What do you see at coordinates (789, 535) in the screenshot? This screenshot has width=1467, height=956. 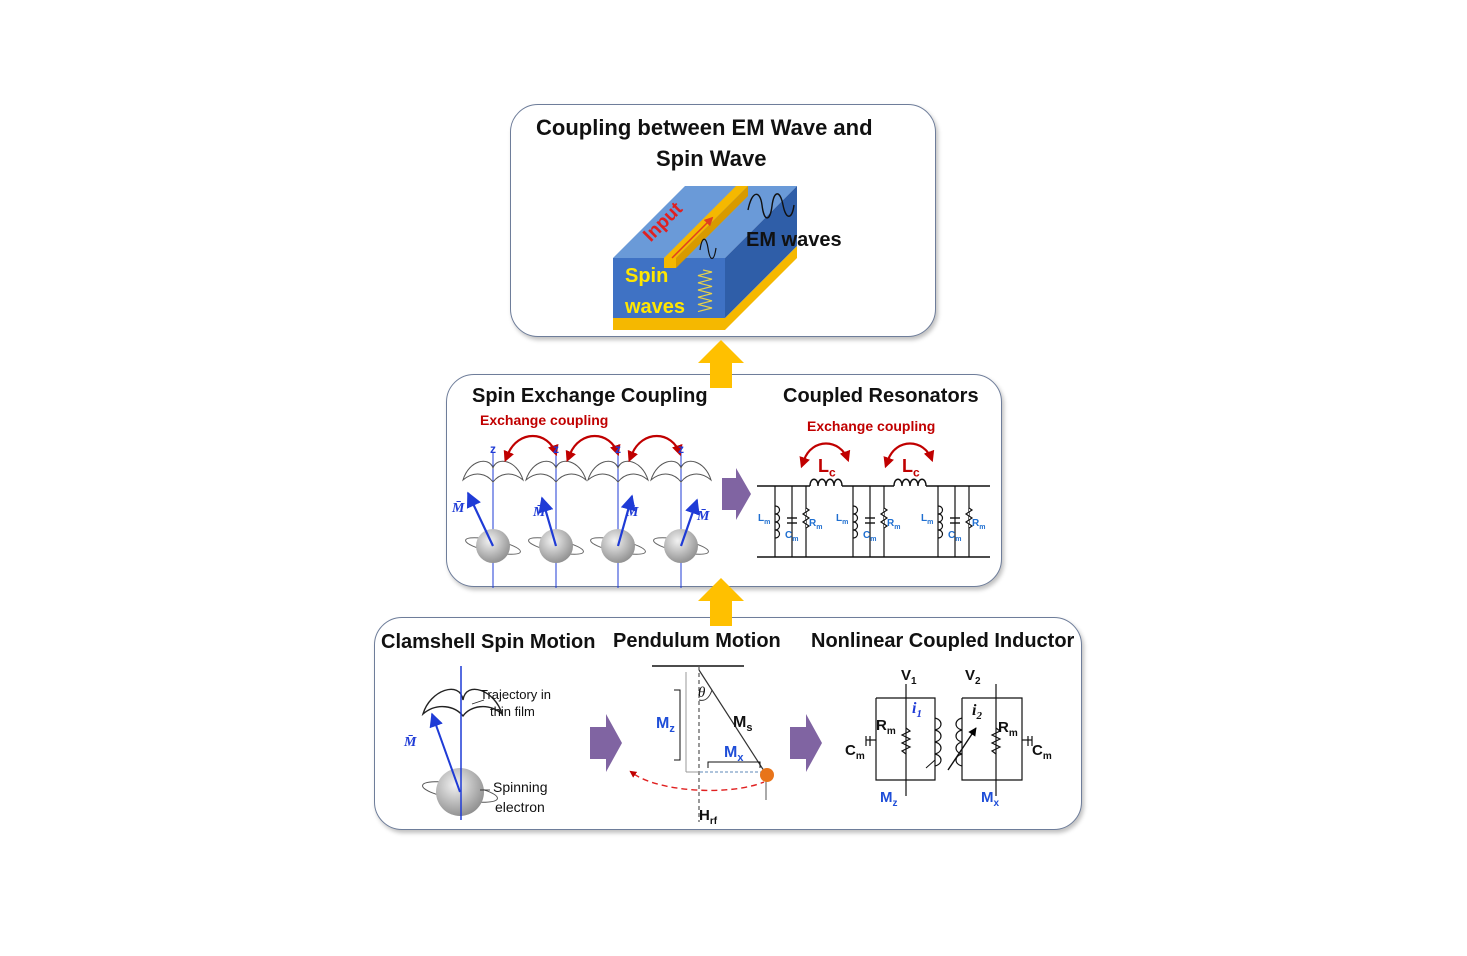 I see `cm-label-1-main: C` at bounding box center [789, 535].